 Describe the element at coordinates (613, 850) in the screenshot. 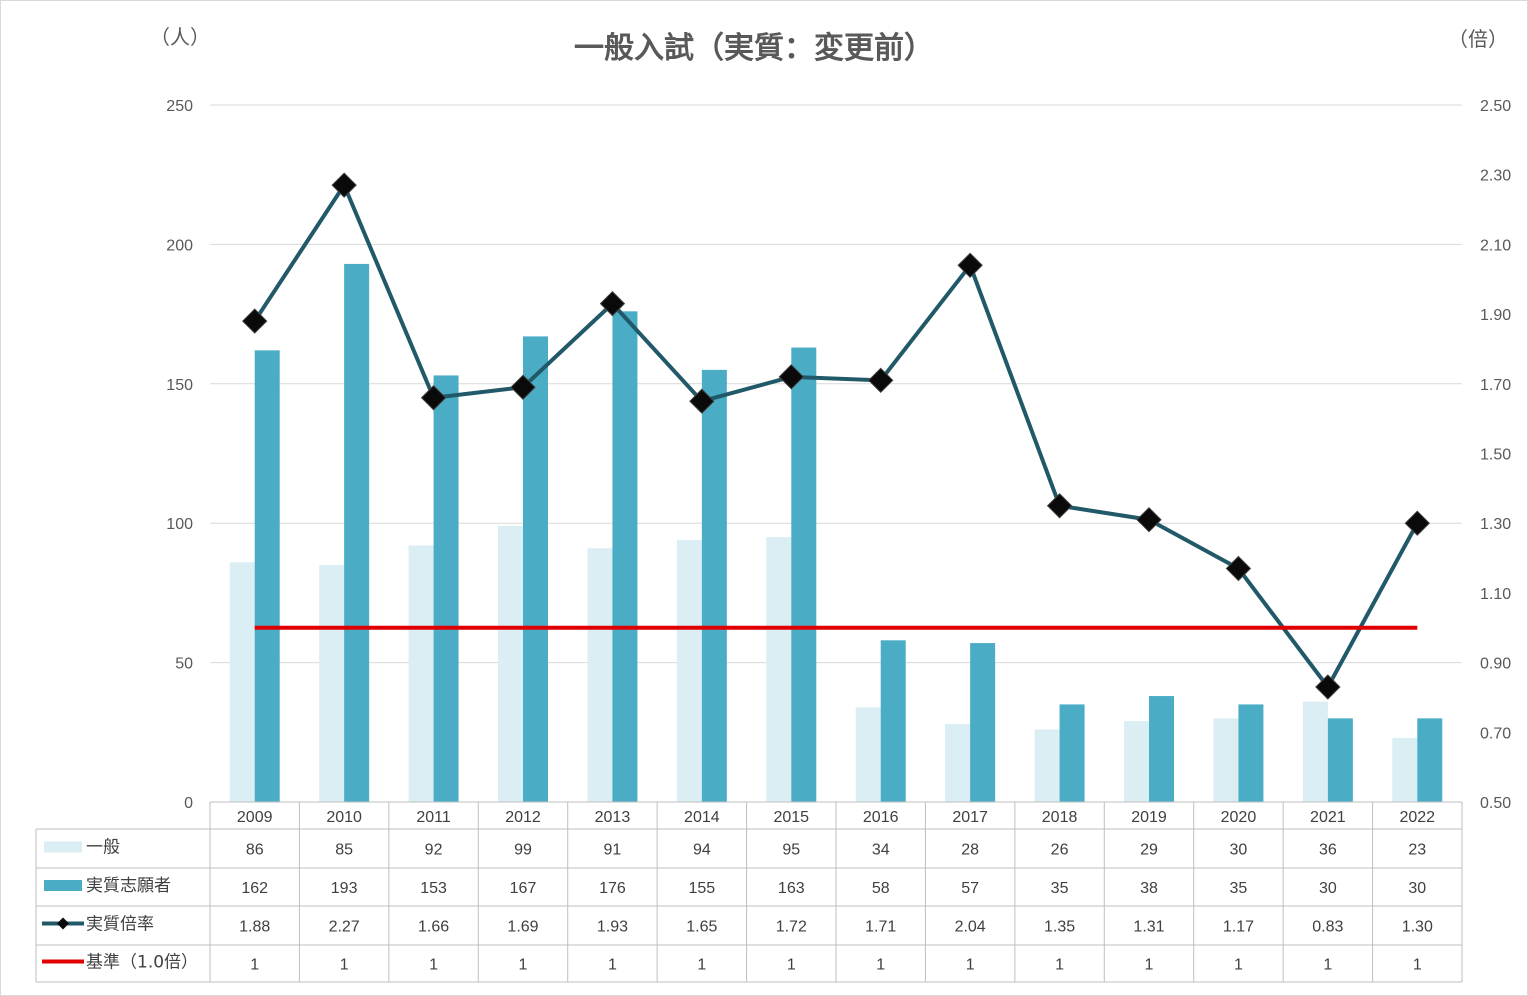

I see `data-label: 91` at that location.